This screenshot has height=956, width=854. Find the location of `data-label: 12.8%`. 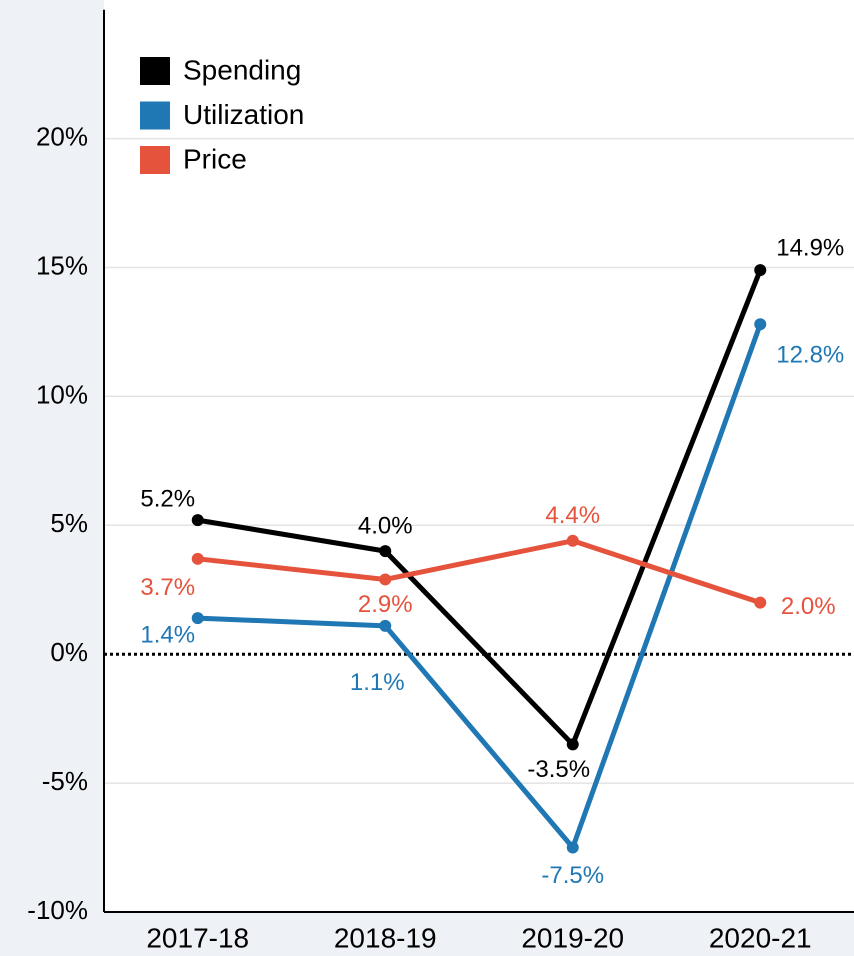

data-label: 12.8% is located at coordinates (810, 355).